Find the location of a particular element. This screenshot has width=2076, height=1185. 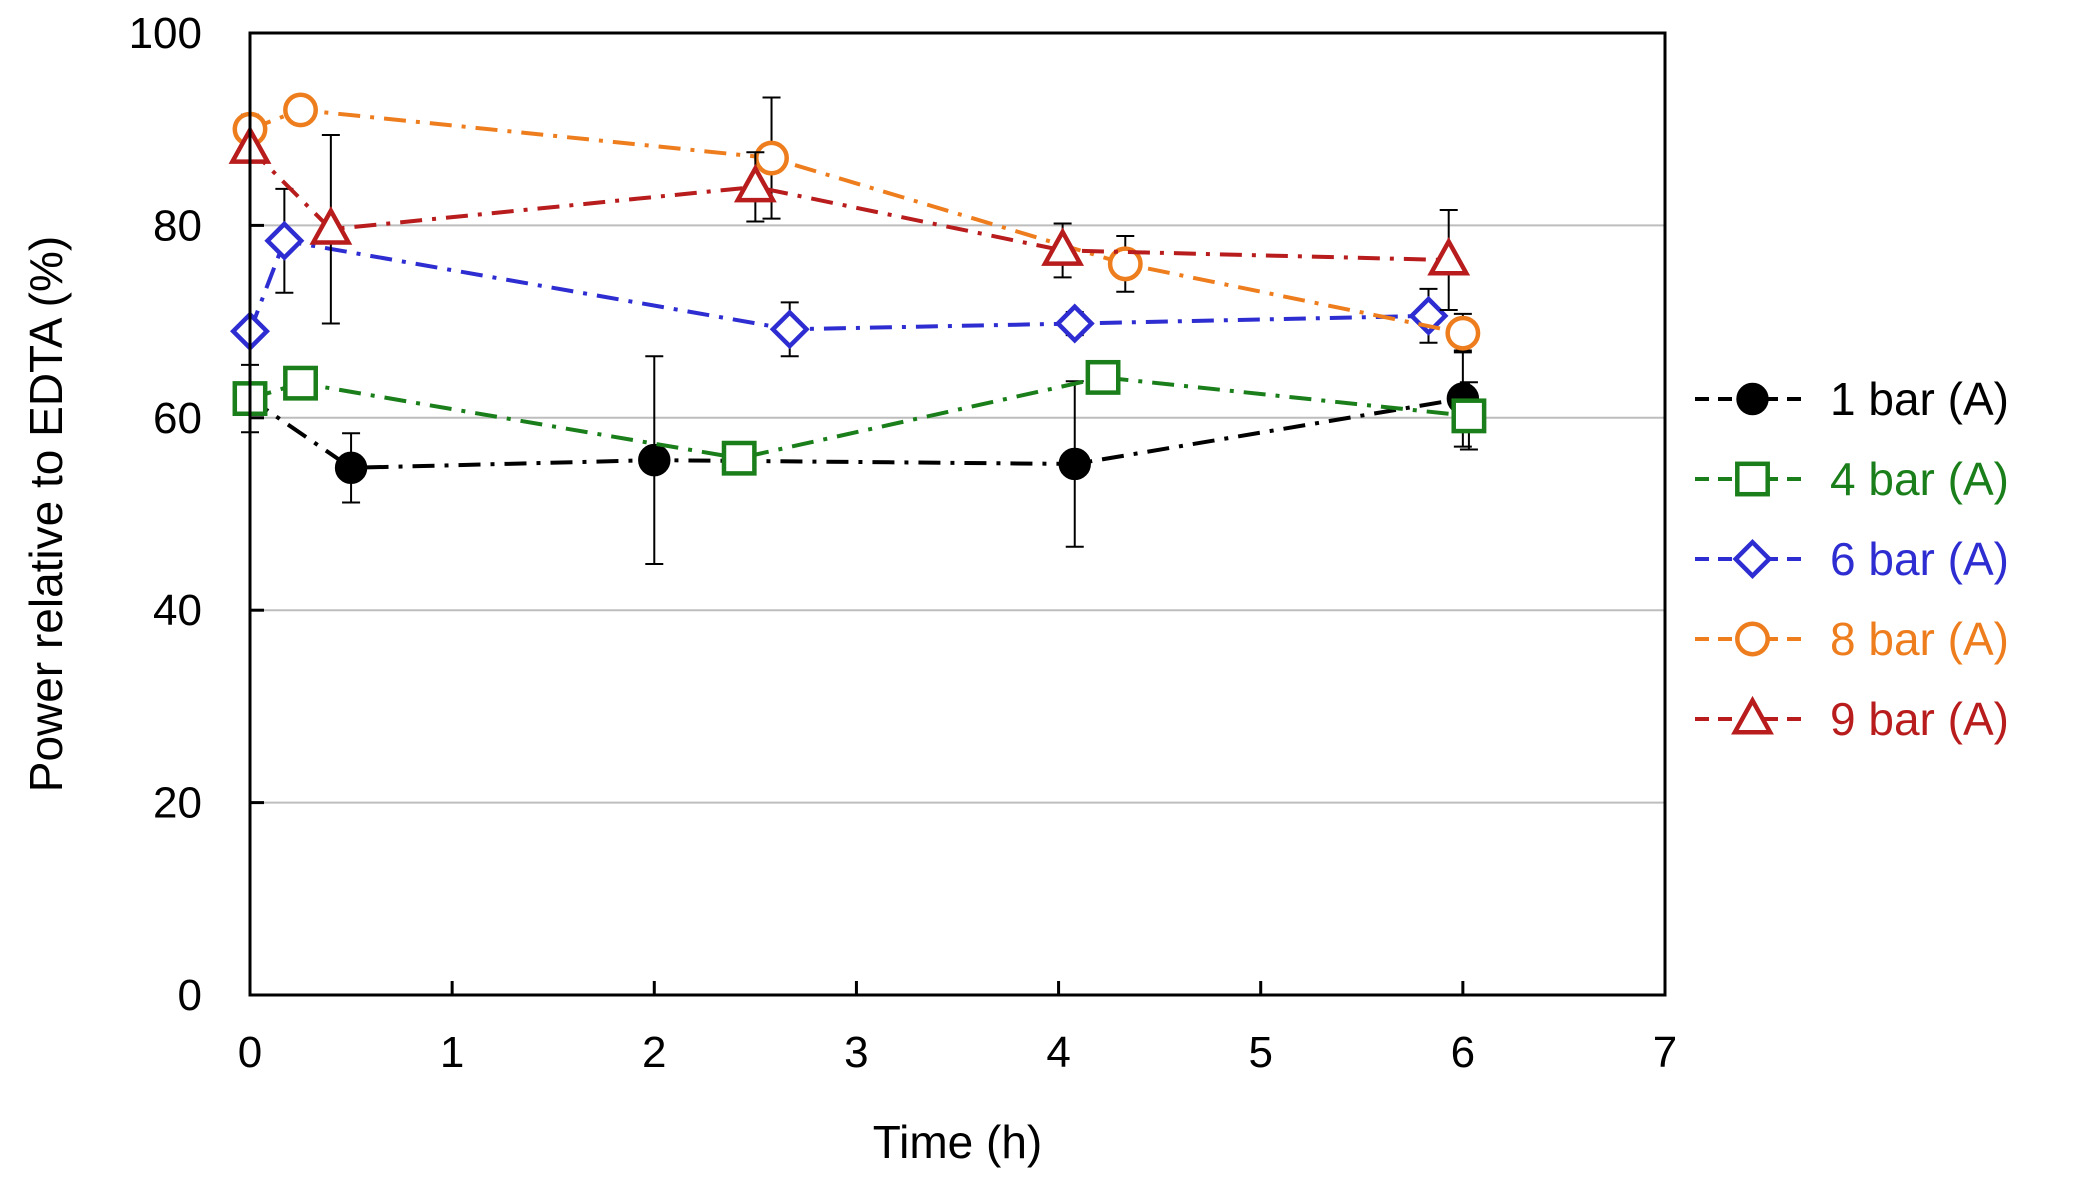

x-axis-title: Time (h) is located at coordinates (958, 1142).